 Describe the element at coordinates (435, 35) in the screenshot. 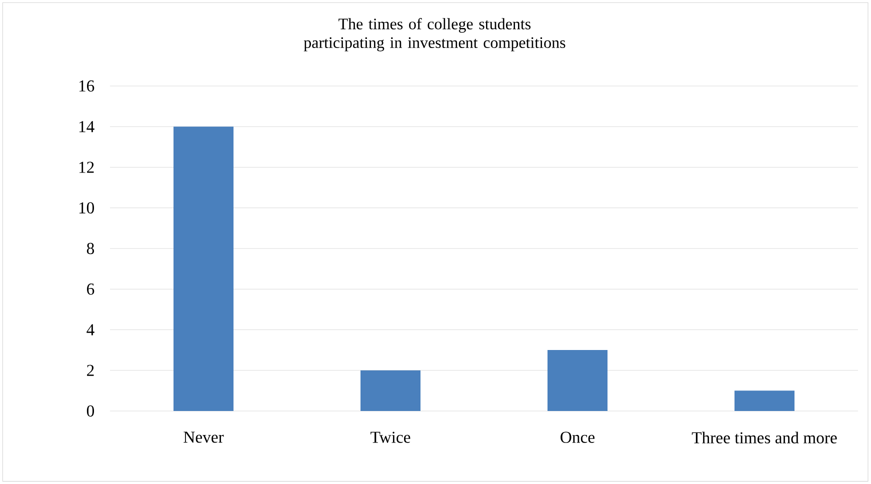

I see `chart-title: The times of college students participating in investment competitions` at that location.